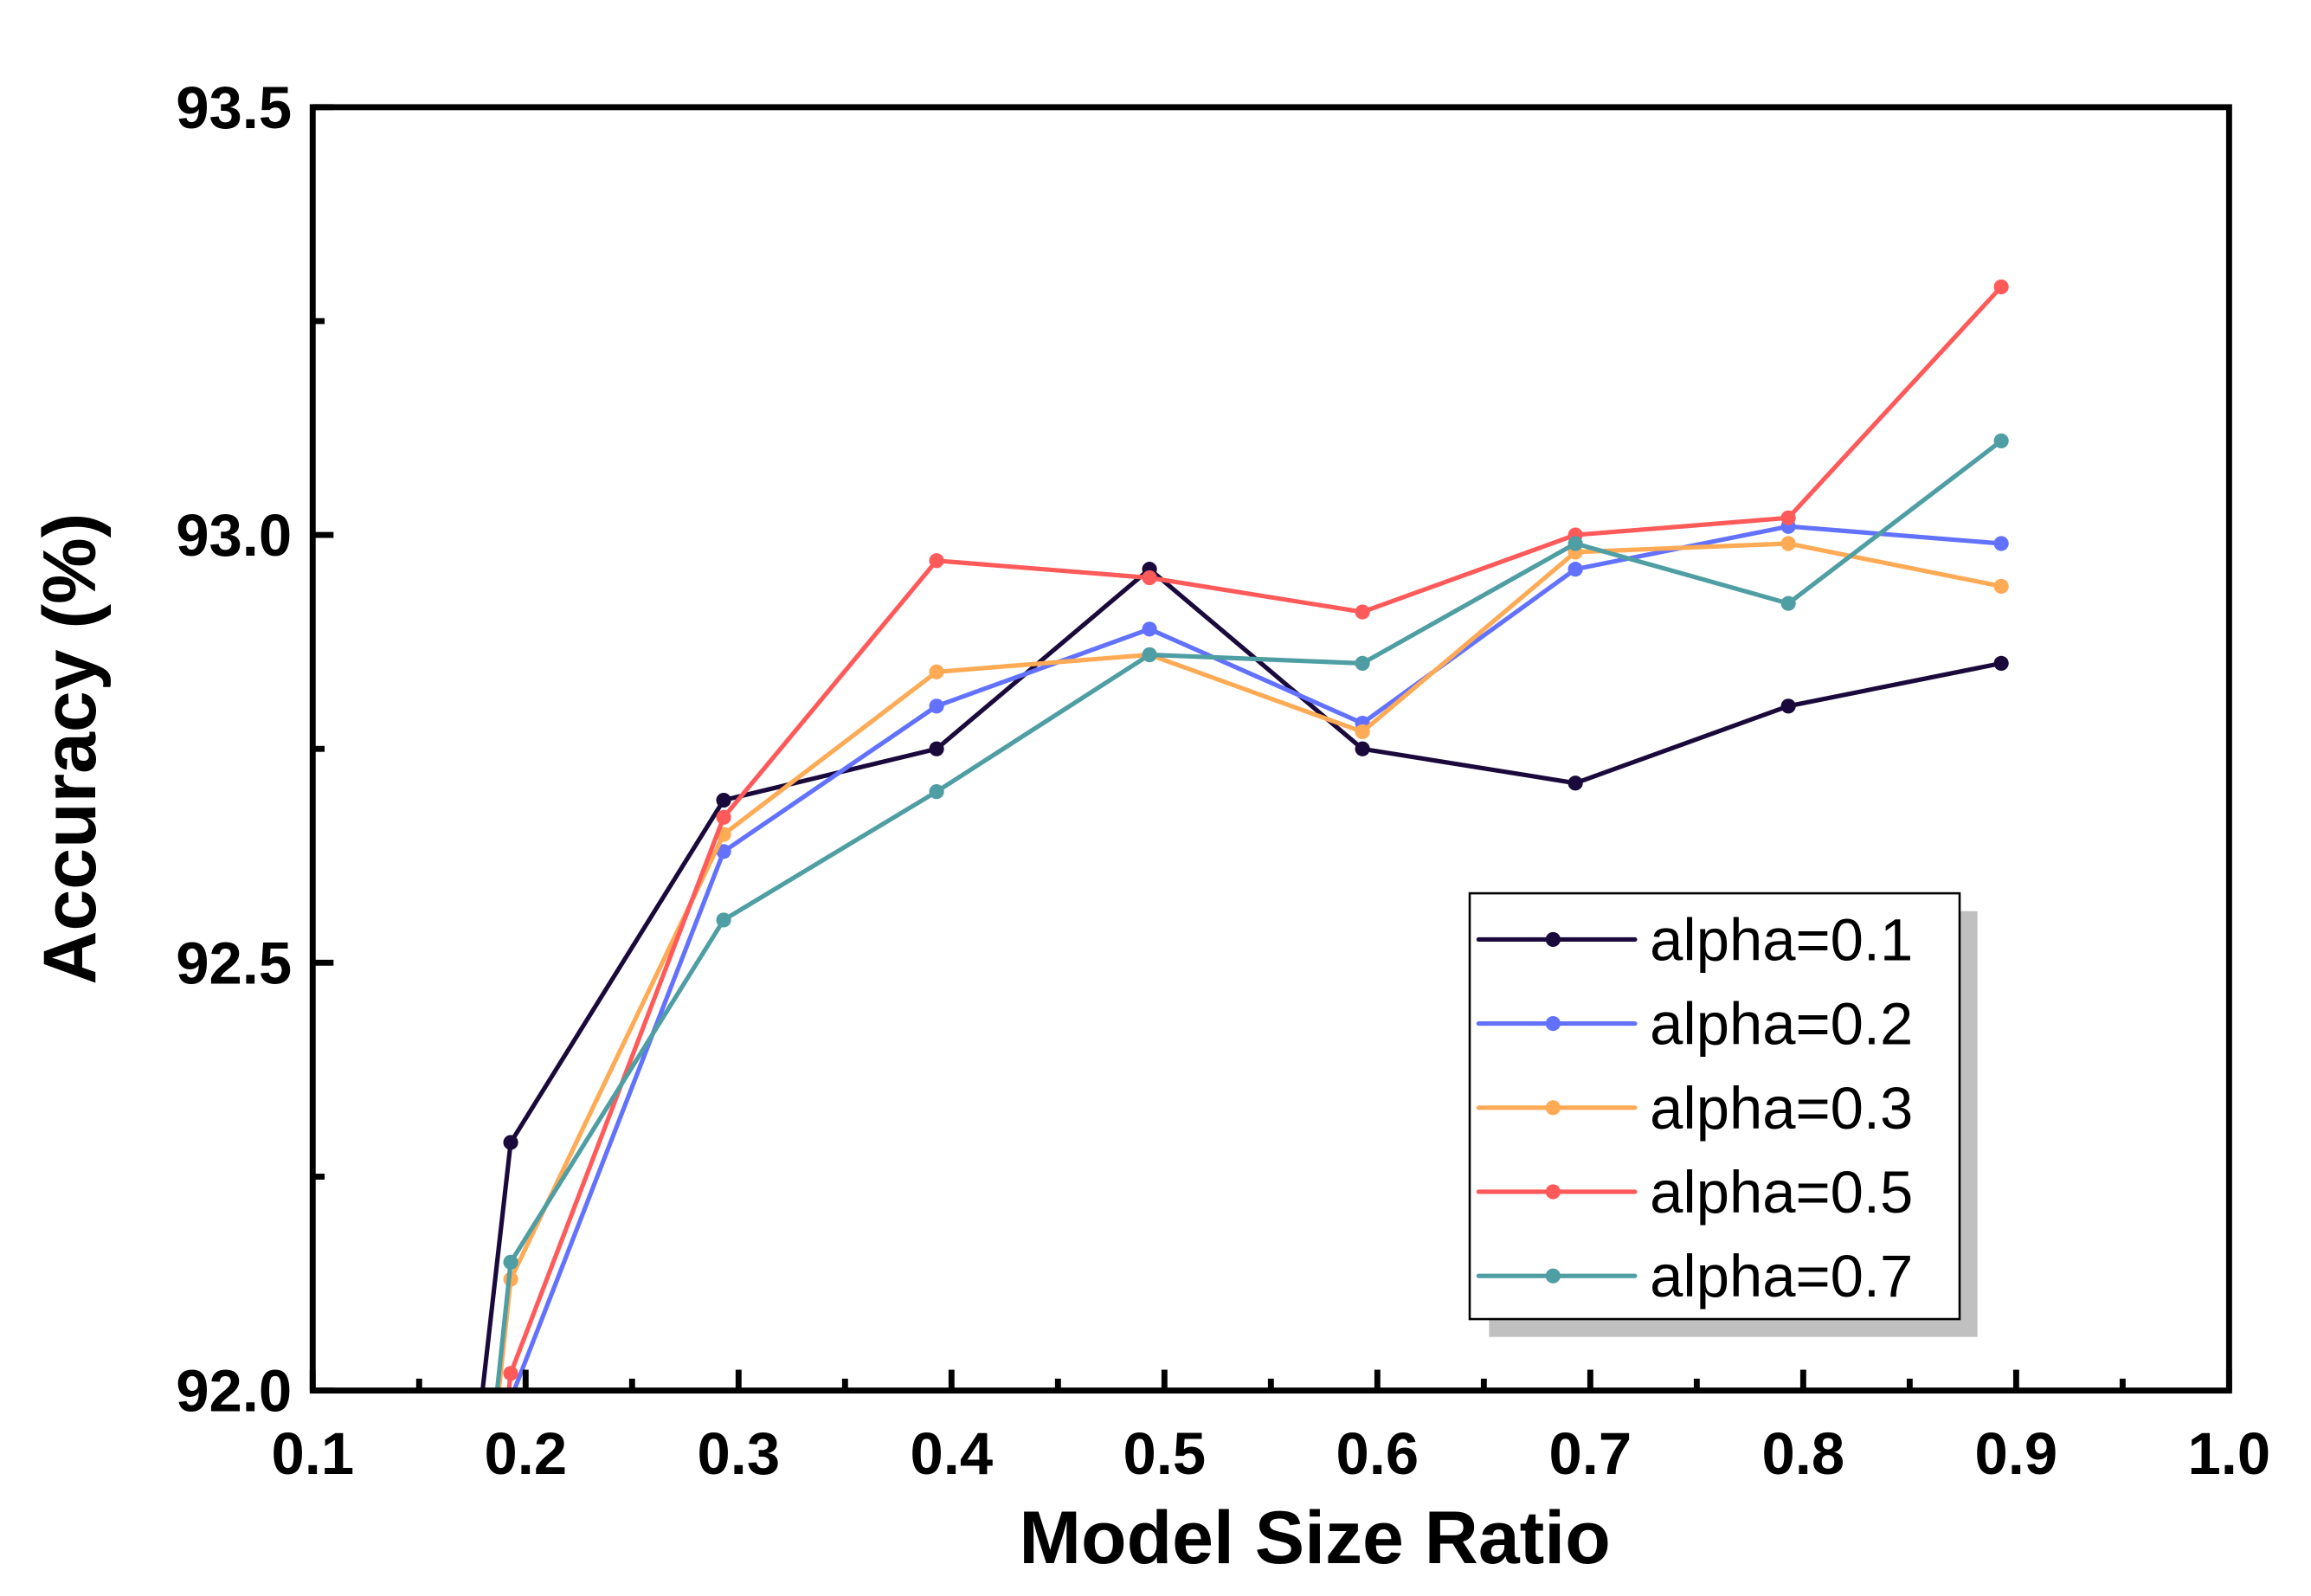 This screenshot has height=1596, width=2311. I want to click on x-tick-label: 0.7, so click(1590, 1454).